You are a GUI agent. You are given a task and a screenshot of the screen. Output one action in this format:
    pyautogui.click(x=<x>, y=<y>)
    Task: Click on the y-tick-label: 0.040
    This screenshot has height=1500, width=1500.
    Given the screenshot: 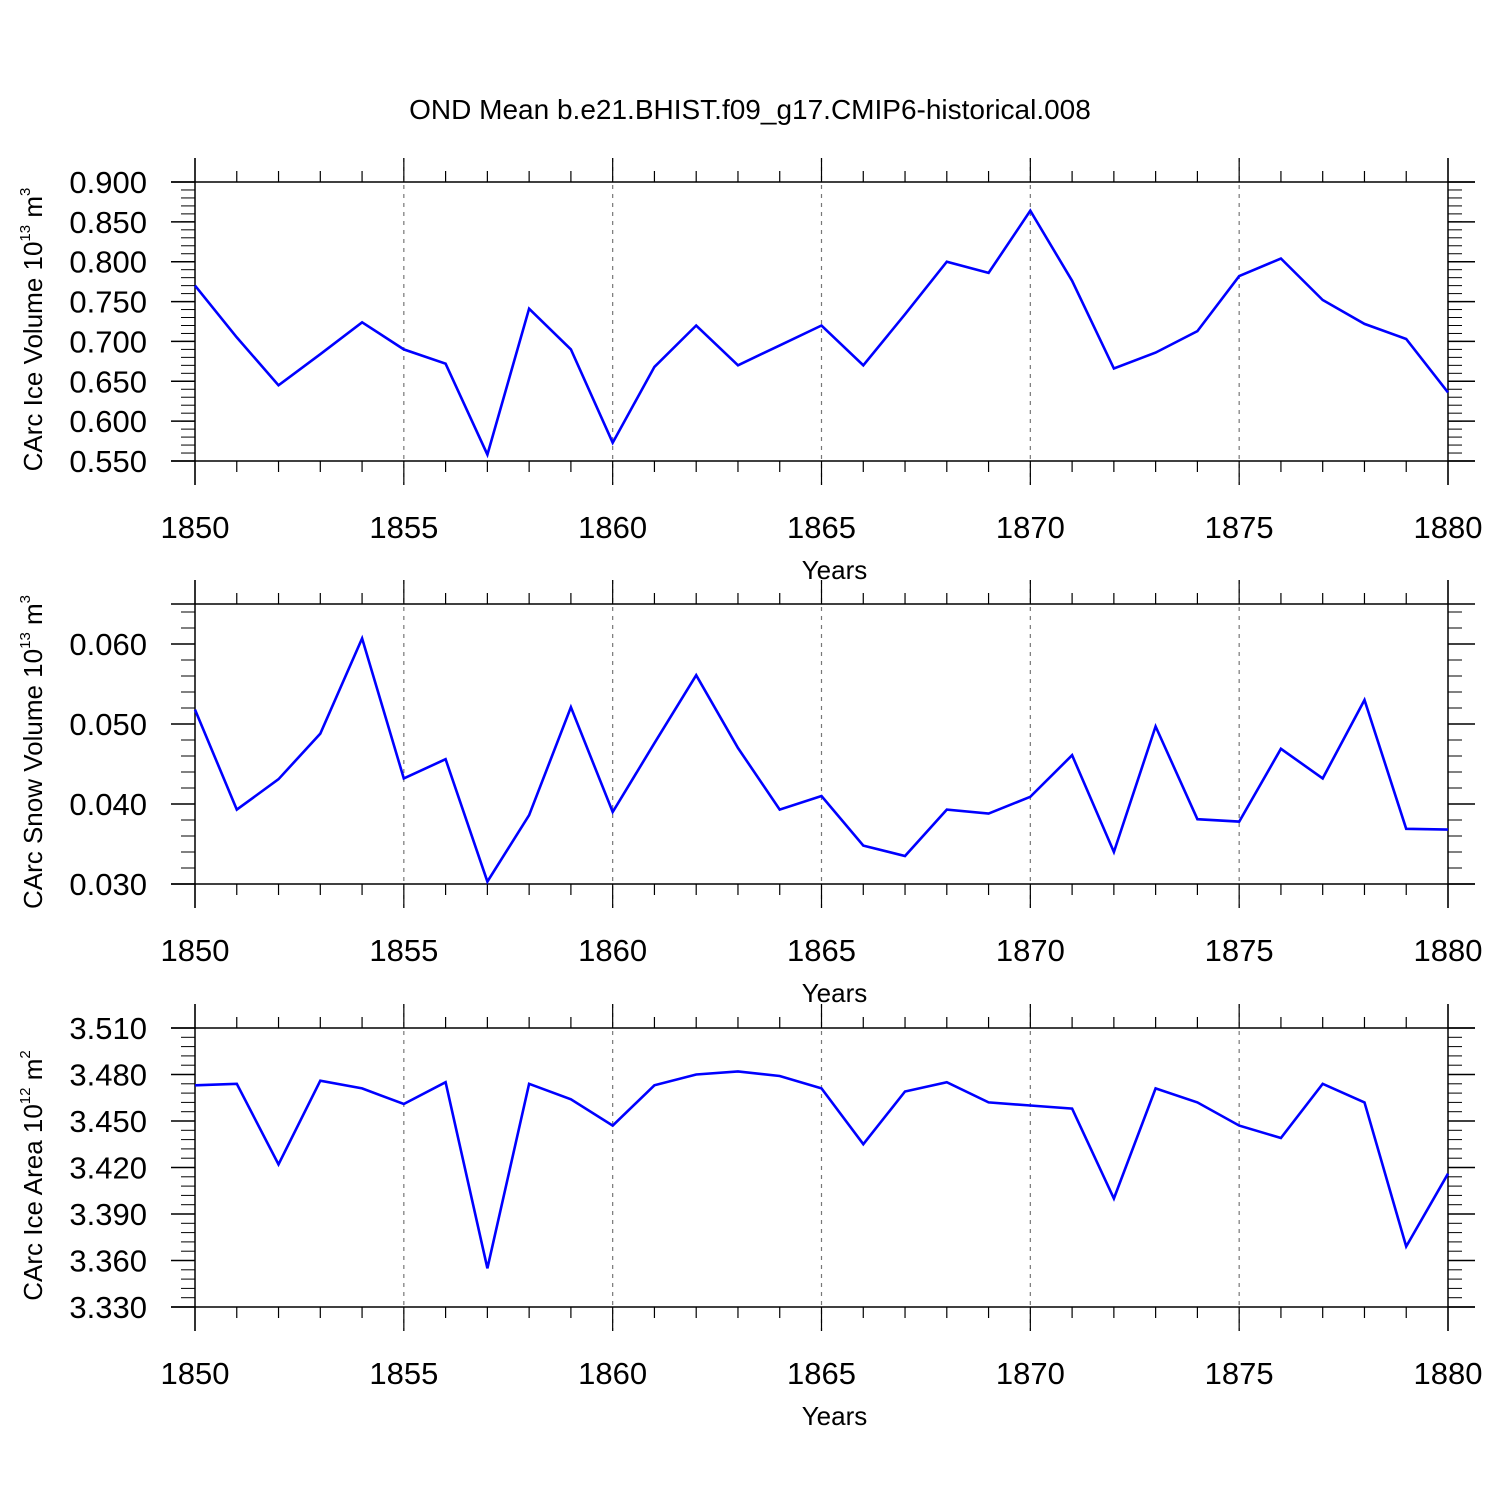 What is the action you would take?
    pyautogui.click(x=108, y=804)
    